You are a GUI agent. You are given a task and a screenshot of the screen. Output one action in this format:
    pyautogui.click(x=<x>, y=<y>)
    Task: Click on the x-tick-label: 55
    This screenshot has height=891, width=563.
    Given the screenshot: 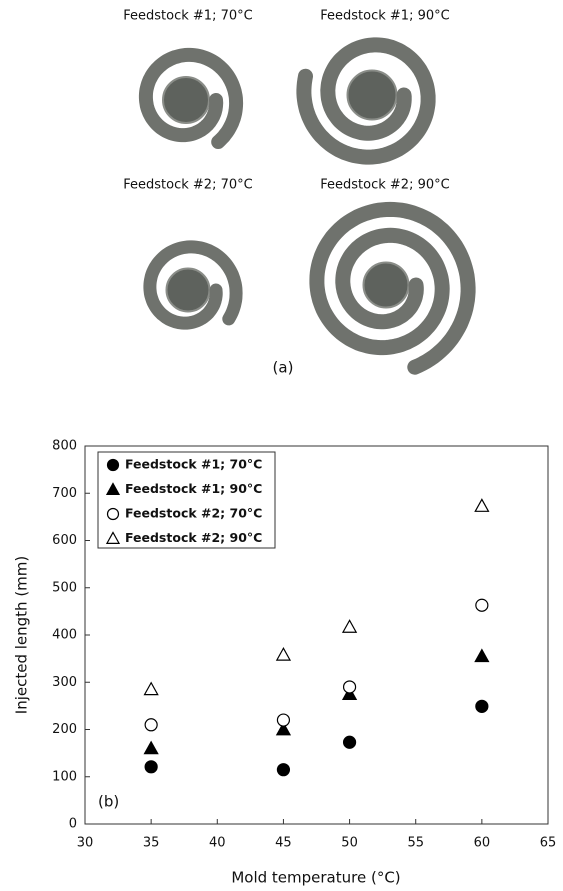 What is the action you would take?
    pyautogui.click(x=415, y=843)
    